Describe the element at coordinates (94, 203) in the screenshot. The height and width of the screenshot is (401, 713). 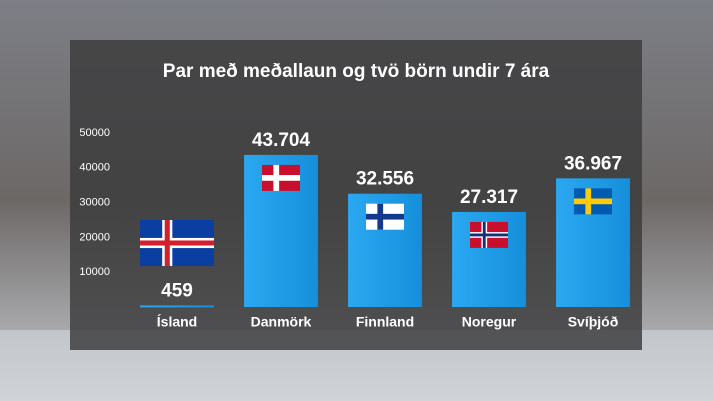
I see `y-tick-label: 30000` at that location.